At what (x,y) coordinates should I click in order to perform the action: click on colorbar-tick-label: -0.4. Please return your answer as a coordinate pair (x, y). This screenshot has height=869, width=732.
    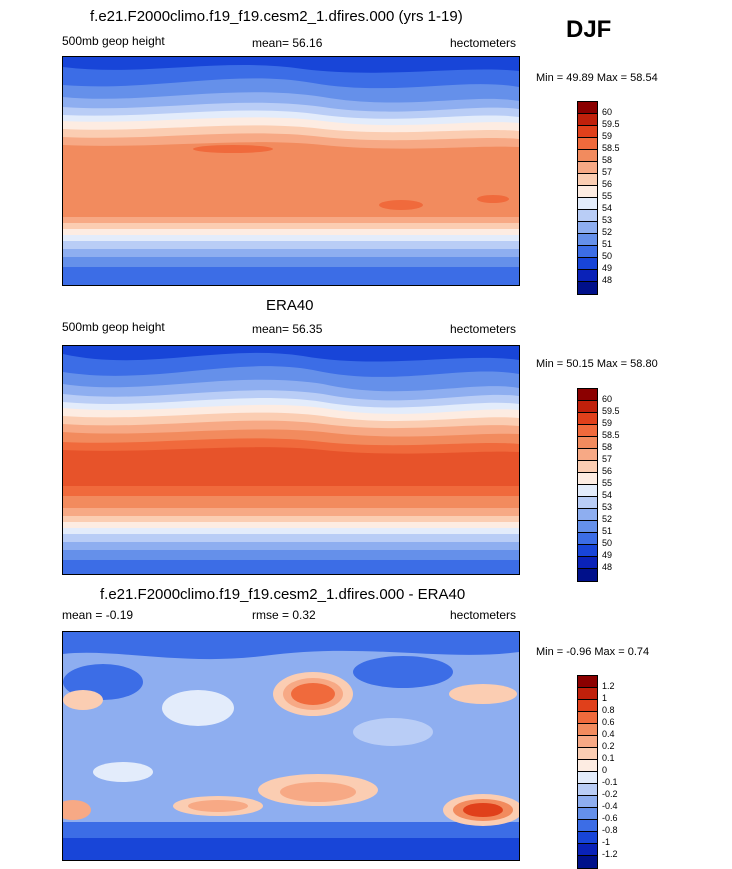
    Looking at the image, I should click on (610, 806).